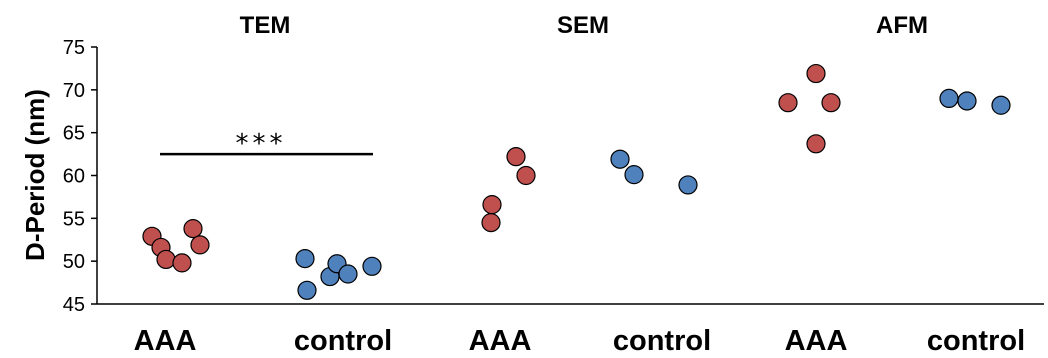  Describe the element at coordinates (35, 175) in the screenshot. I see `y-axis-label: D-Period (nm)` at that location.